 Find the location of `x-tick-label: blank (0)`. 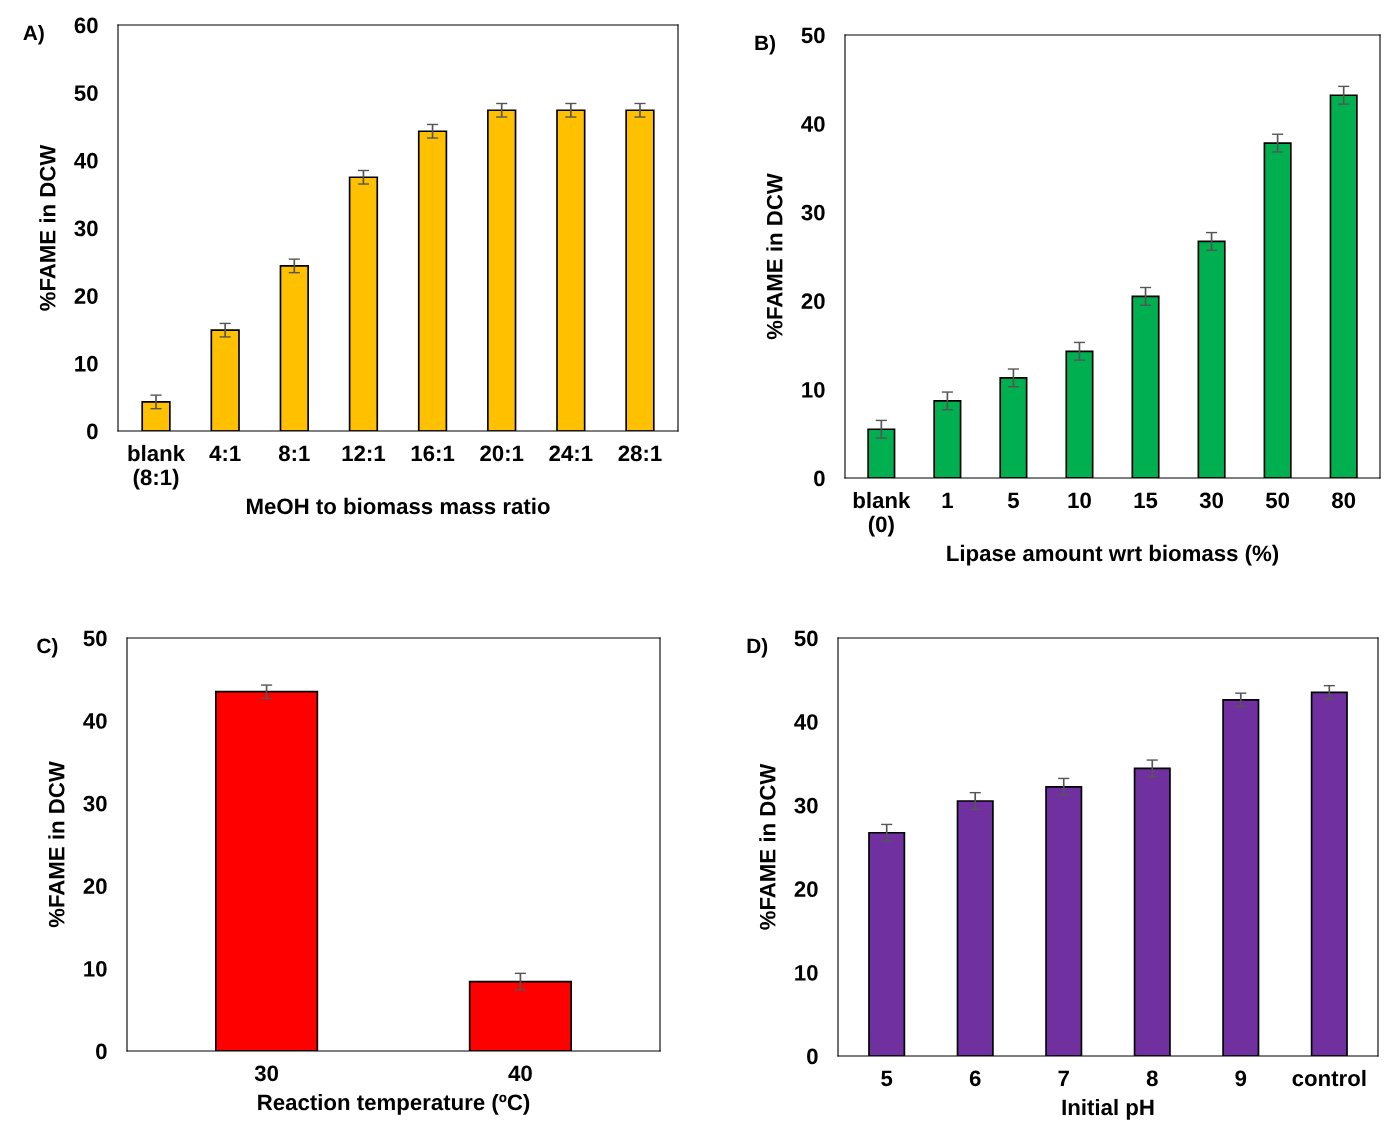

x-tick-label: blank (0) is located at coordinates (882, 514).